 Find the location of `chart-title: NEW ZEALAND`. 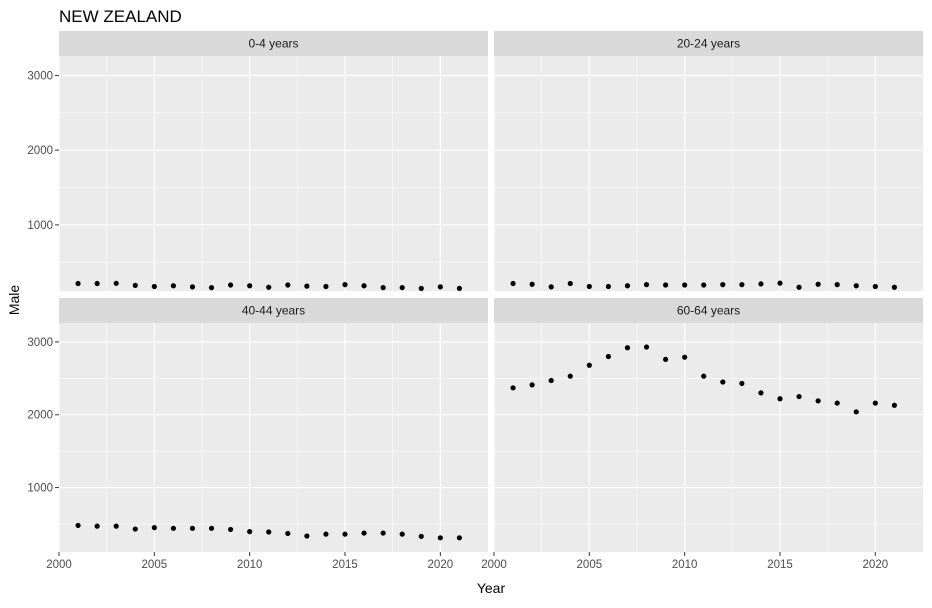

chart-title: NEW ZEALAND is located at coordinates (120, 16).